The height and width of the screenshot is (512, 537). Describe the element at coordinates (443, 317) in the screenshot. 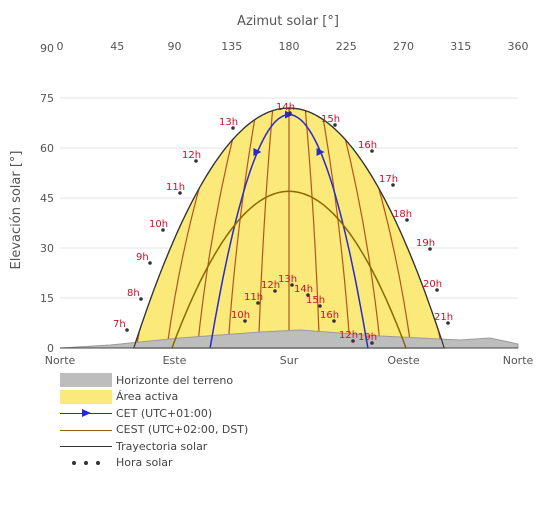

I see `hour-label: 21h` at that location.